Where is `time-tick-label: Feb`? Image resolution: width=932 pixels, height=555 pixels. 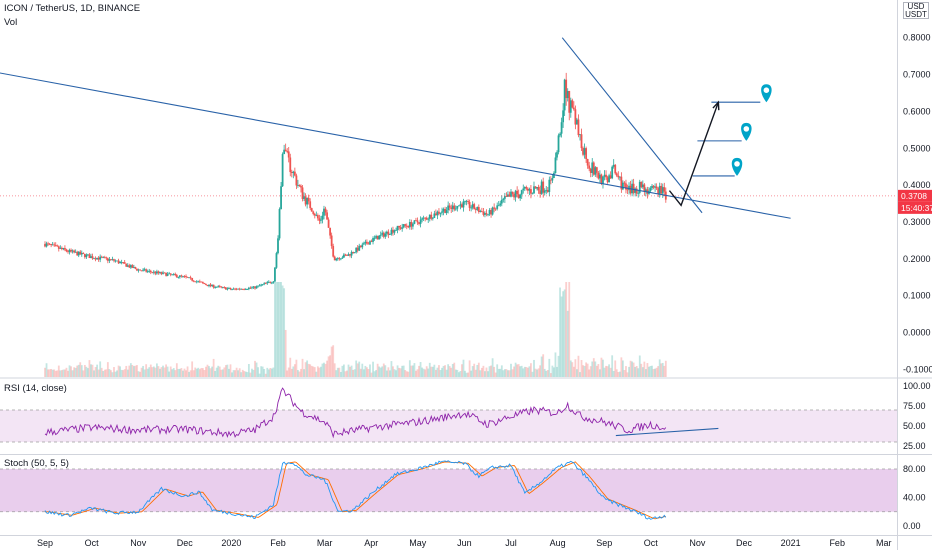
time-tick-label: Feb is located at coordinates (837, 543).